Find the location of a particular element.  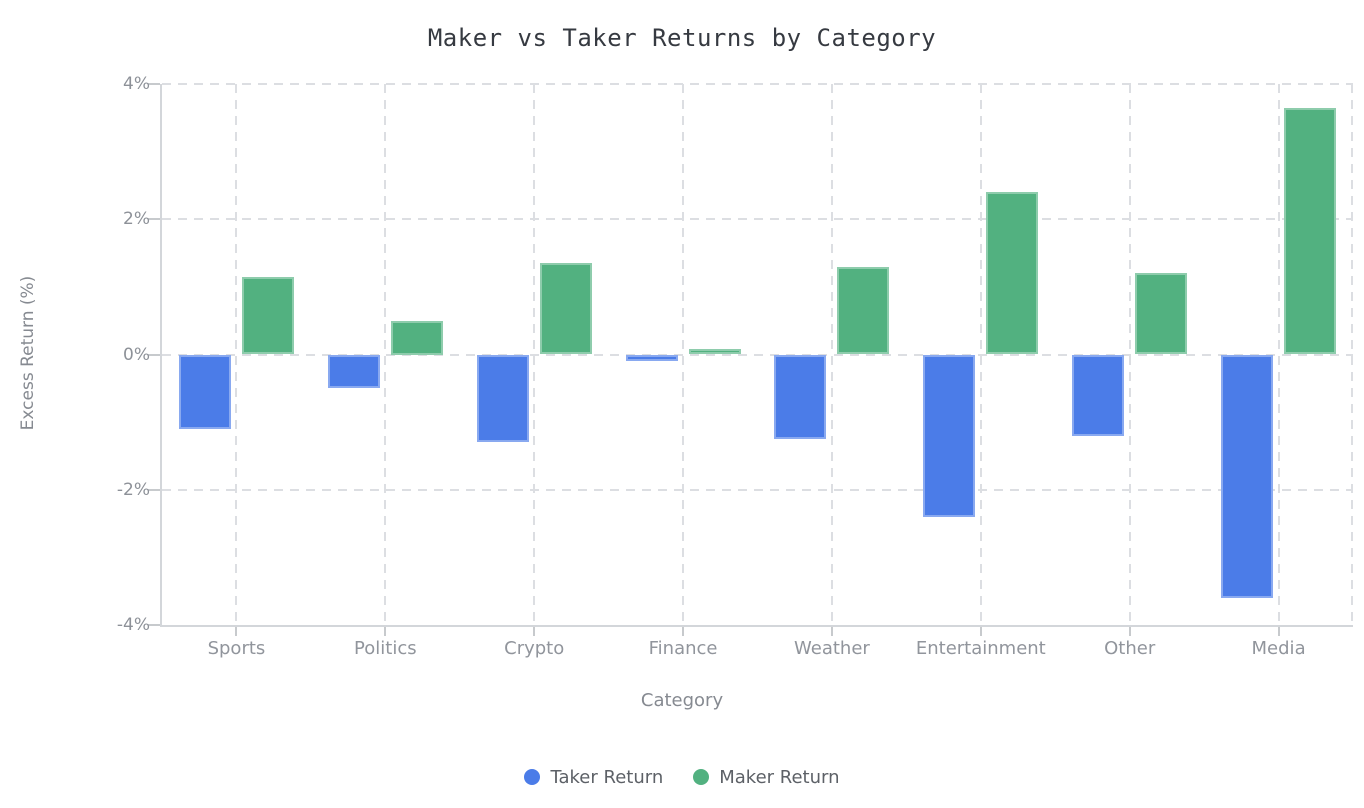

y-tick-label-0: 0% is located at coordinates (136, 354).